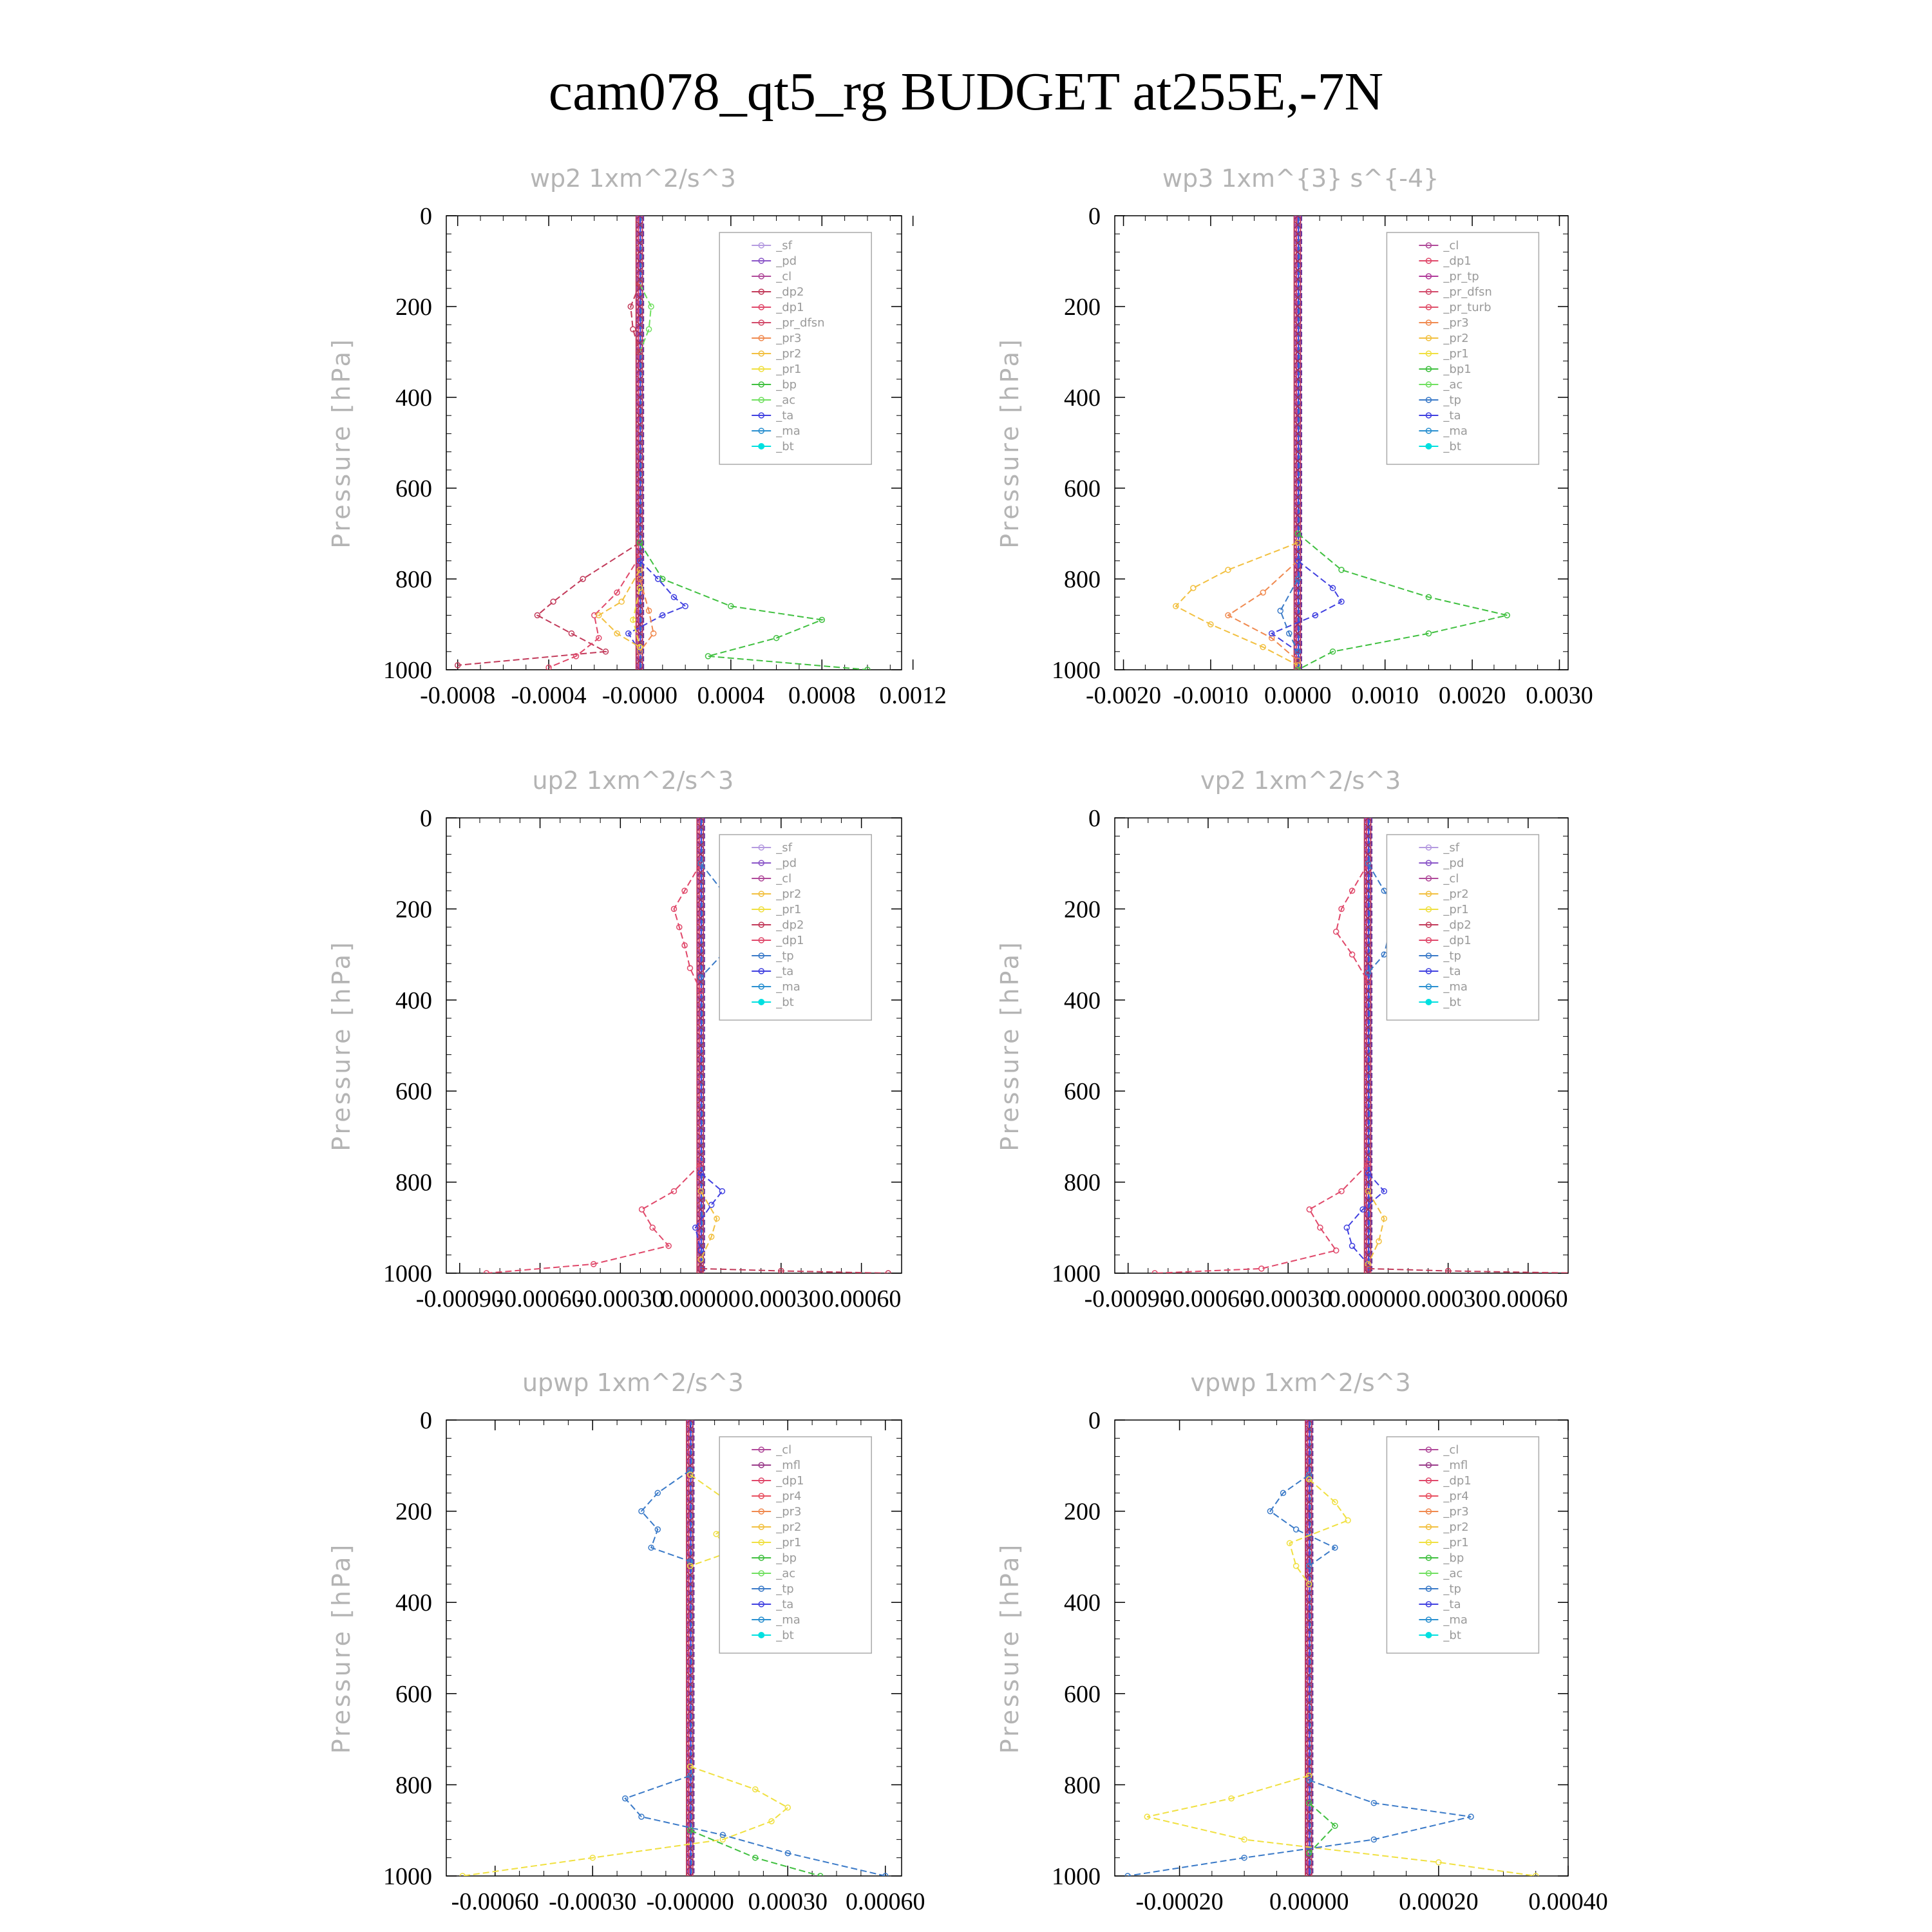 The image size is (1932, 1932). Describe the element at coordinates (789, 925) in the screenshot. I see `legend-label: _dp2` at that location.